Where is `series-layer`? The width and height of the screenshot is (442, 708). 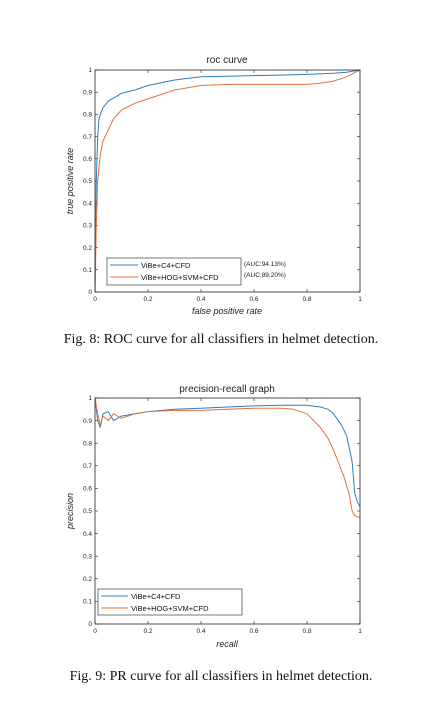 series-layer is located at coordinates (227, 458).